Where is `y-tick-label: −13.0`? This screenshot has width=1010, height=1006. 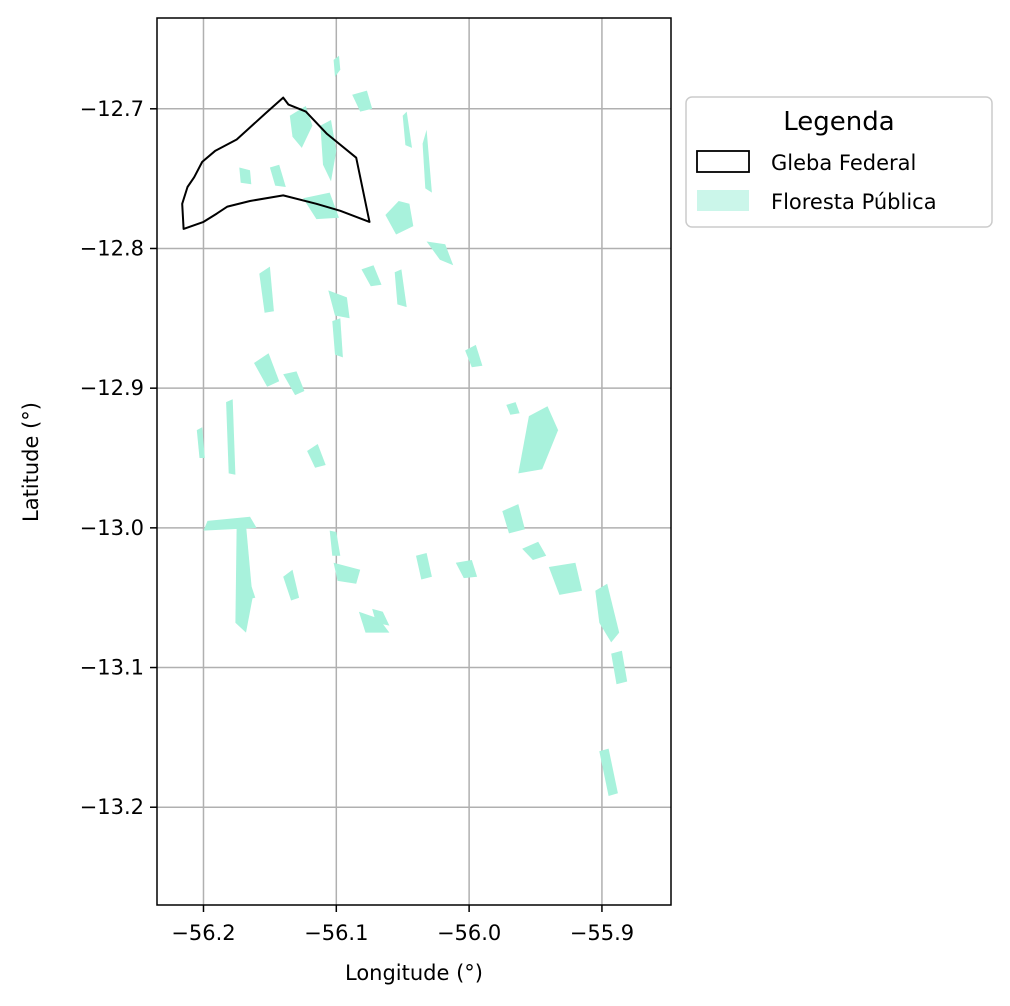
y-tick-label: −13.0 is located at coordinates (112, 528).